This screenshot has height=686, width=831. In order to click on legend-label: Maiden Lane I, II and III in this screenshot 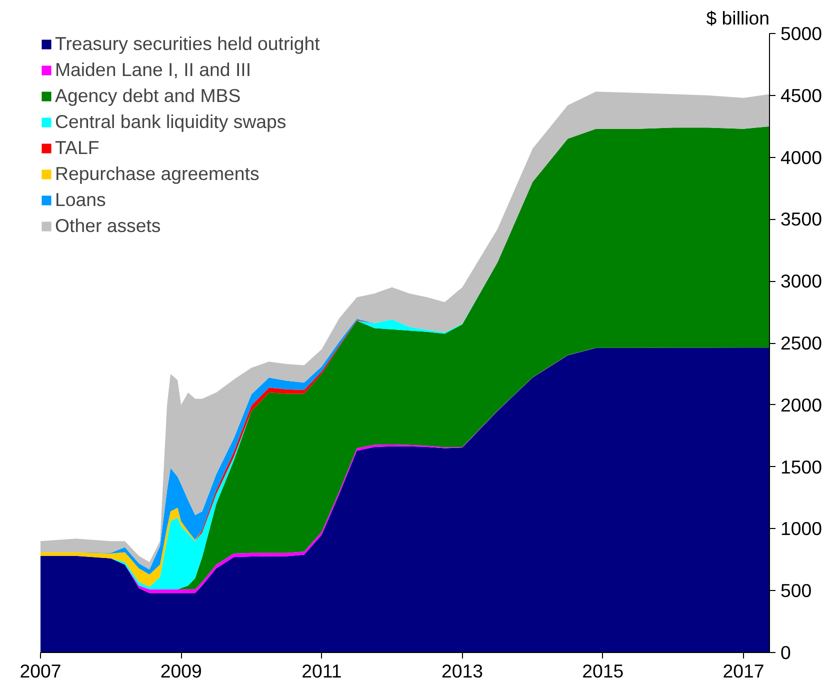, I will do `click(153, 70)`.